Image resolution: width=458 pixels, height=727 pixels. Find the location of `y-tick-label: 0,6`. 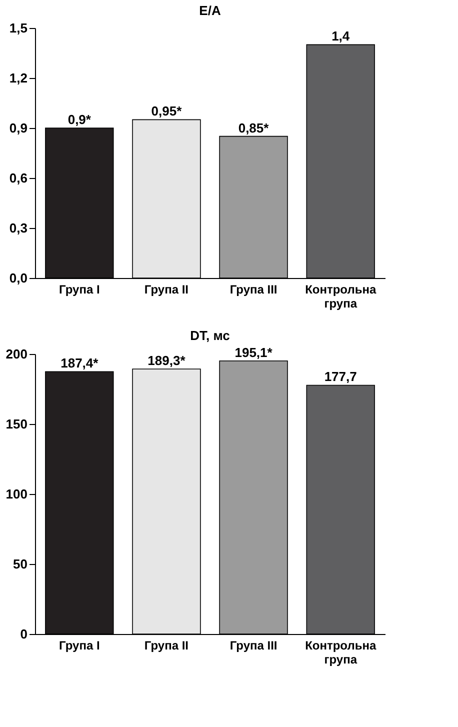

y-tick-label: 0,6 is located at coordinates (18, 178).